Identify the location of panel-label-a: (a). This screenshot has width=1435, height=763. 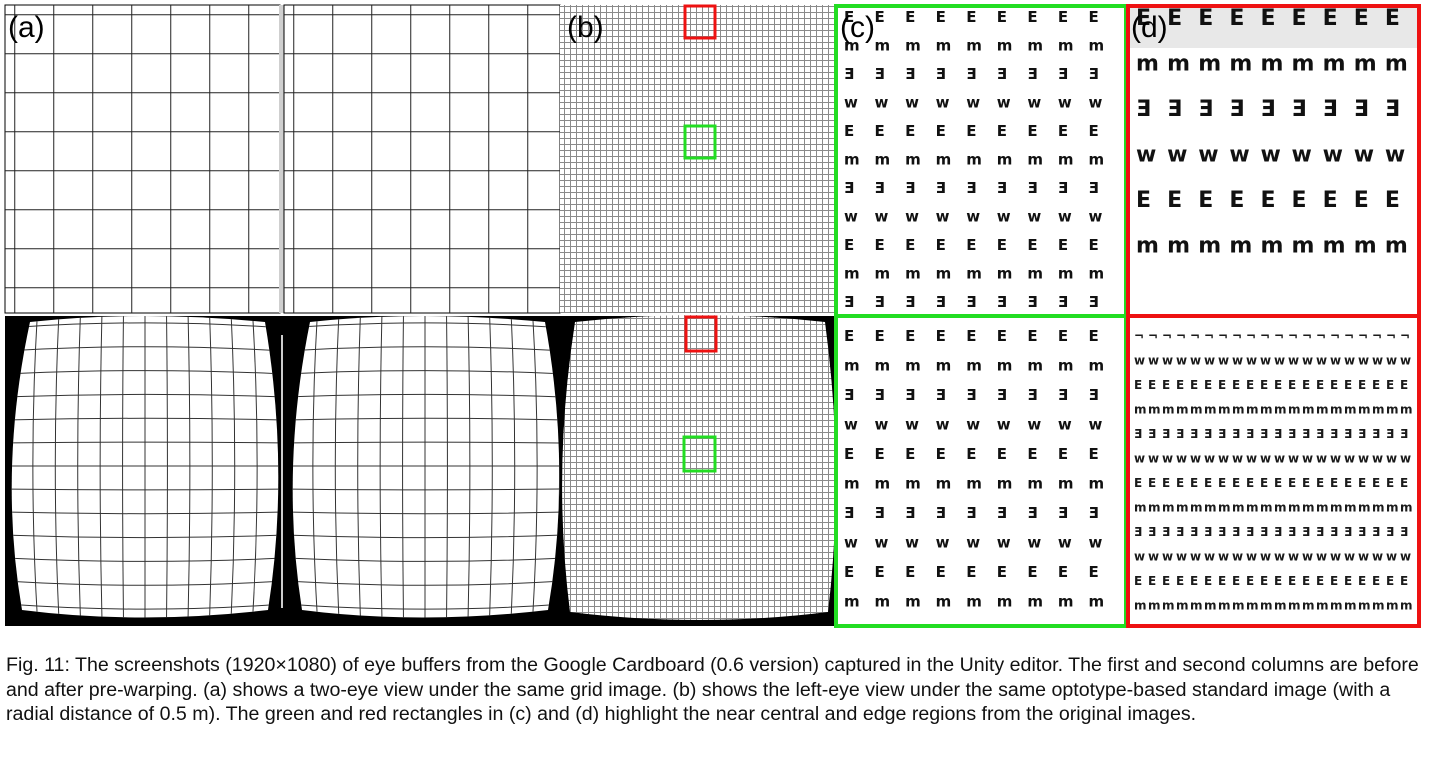
(26, 27).